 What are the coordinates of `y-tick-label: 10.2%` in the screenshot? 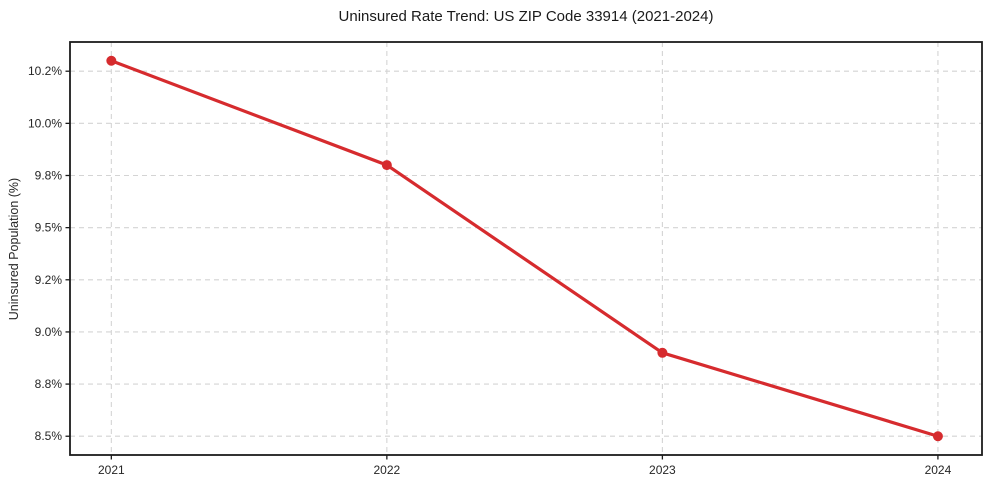 It's located at (45, 71).